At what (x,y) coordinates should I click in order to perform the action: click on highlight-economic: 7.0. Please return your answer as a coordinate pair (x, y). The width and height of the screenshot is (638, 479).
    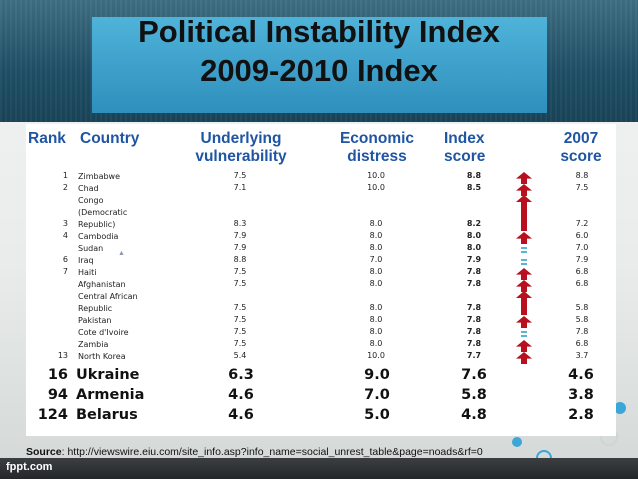
    Looking at the image, I should click on (377, 395).